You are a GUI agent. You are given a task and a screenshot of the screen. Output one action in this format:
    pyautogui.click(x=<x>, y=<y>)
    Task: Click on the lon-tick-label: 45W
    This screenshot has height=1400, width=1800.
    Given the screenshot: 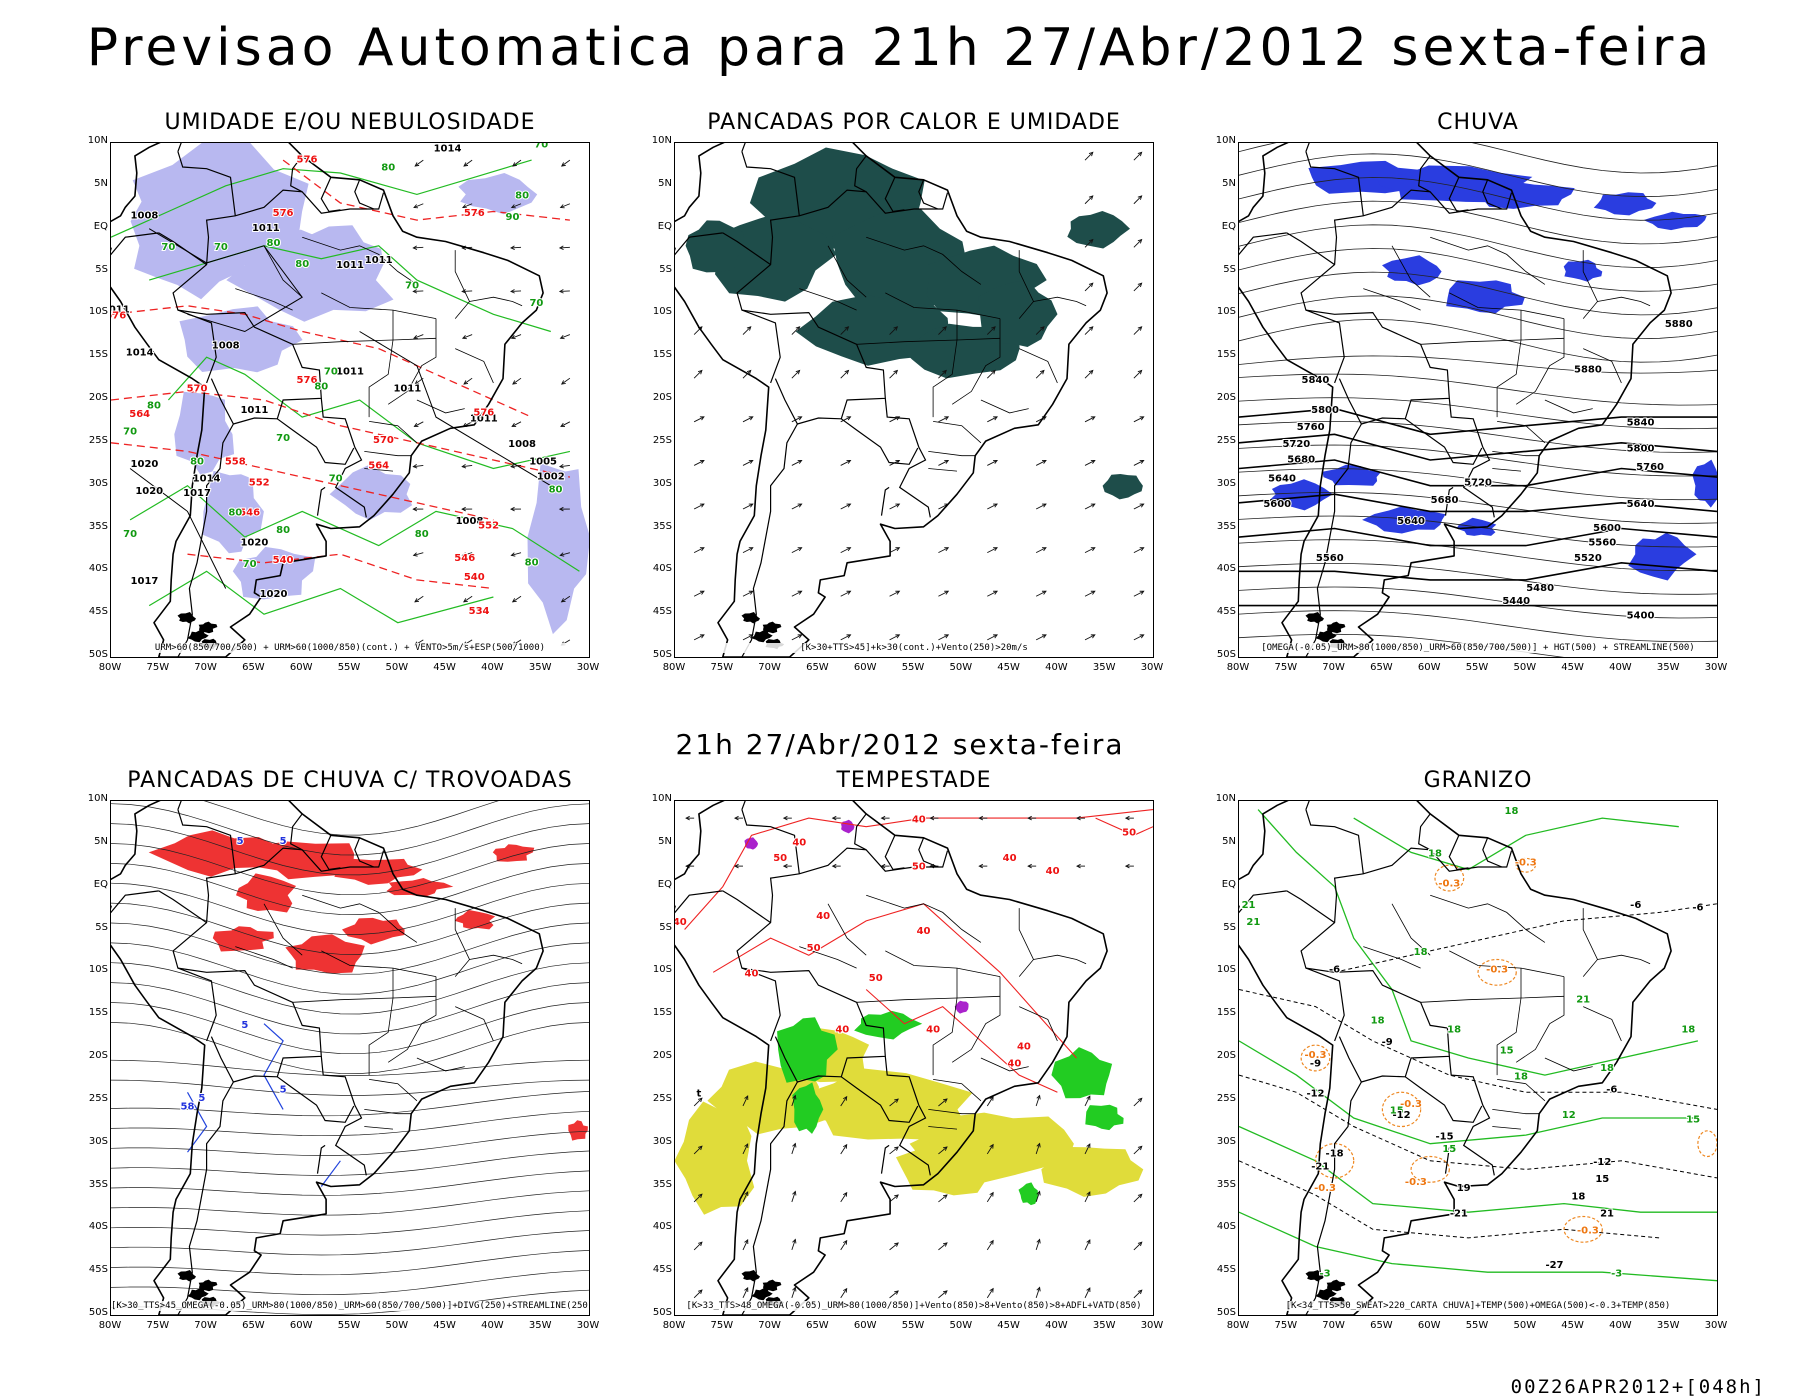 What is the action you would take?
    pyautogui.click(x=1008, y=667)
    